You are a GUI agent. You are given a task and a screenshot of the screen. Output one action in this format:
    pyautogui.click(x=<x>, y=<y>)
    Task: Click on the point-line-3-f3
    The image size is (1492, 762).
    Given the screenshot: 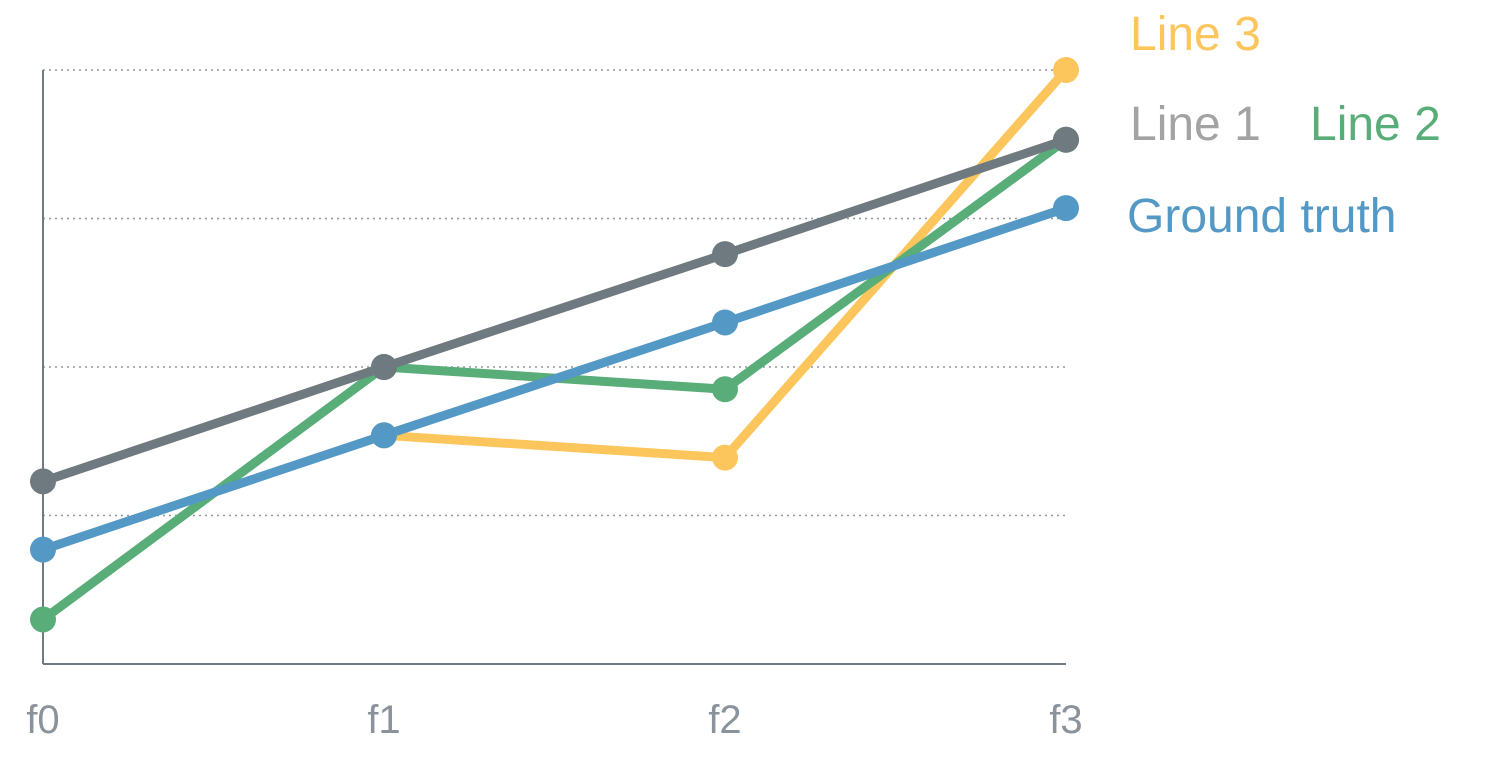 What is the action you would take?
    pyautogui.click(x=1066, y=70)
    